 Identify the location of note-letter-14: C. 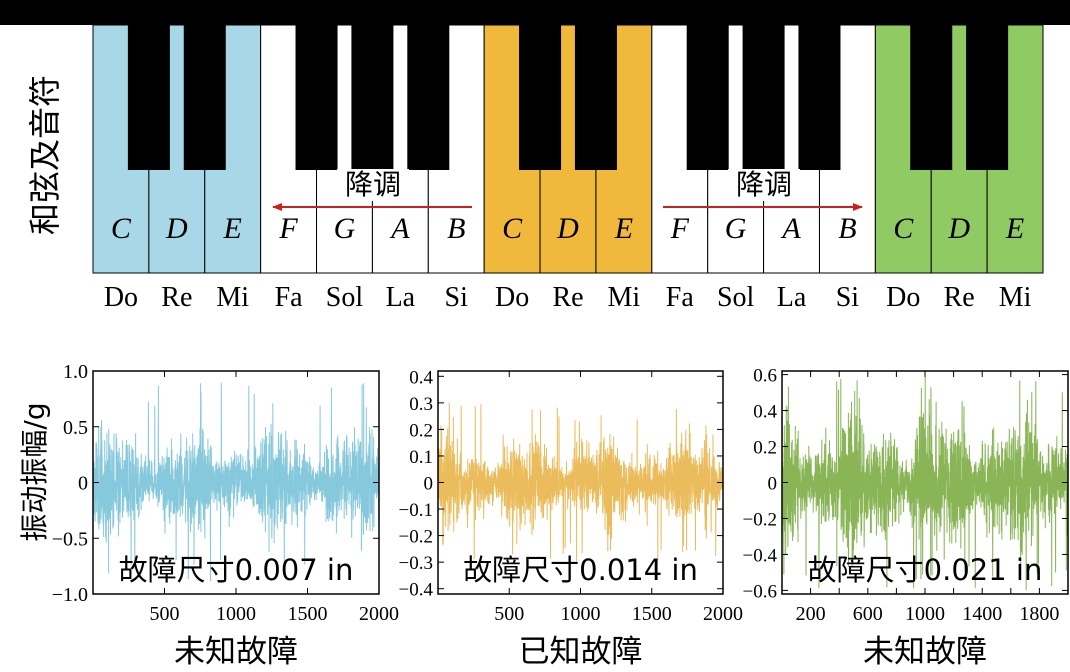
(903, 228).